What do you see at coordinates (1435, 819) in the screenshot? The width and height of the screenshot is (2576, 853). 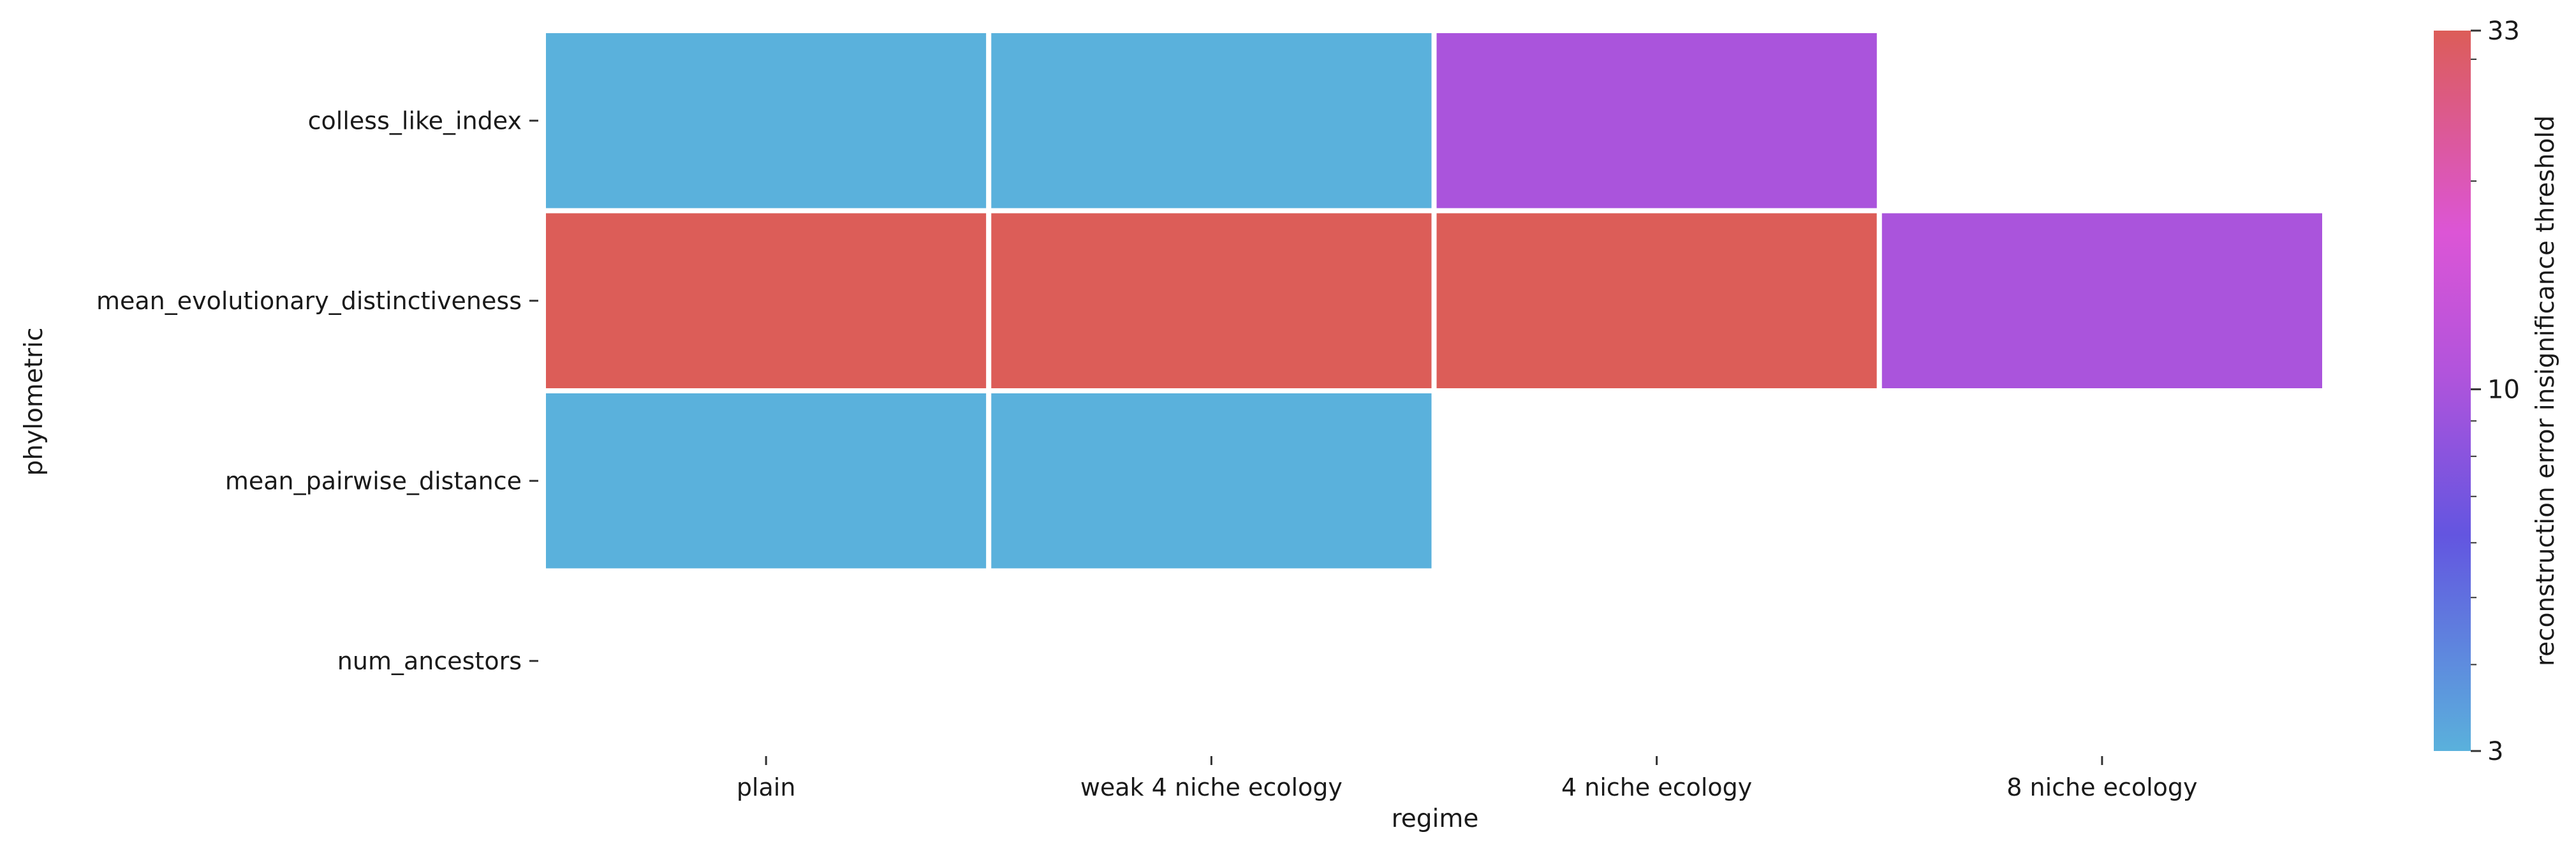 I see `x-axis-label: regime` at bounding box center [1435, 819].